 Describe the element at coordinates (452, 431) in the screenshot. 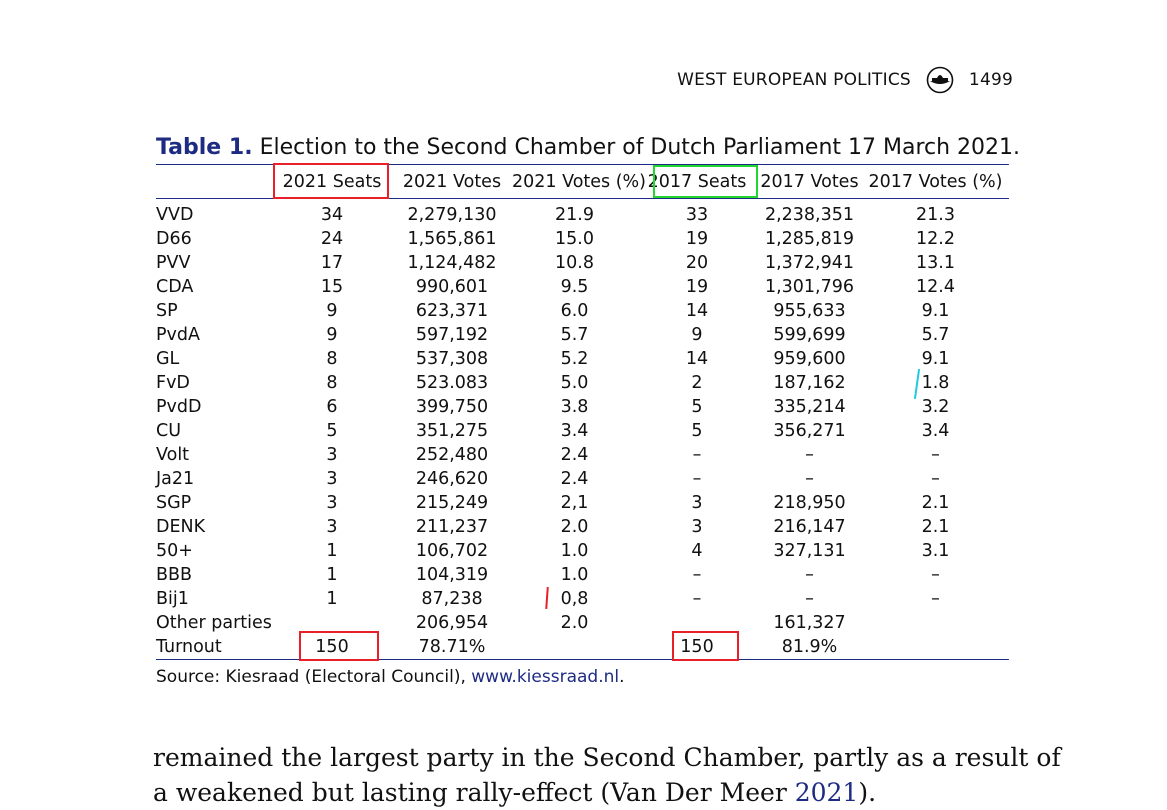

I see `table-cell: 351,275` at that location.